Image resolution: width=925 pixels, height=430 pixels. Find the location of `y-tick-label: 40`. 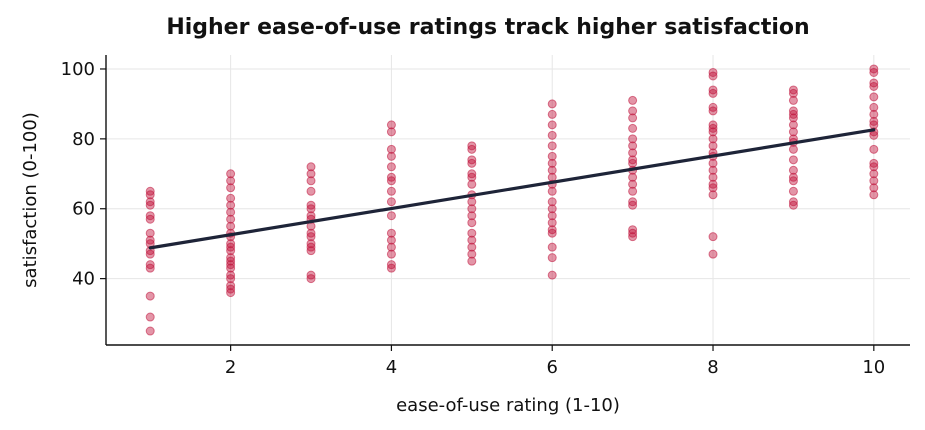

y-tick-label: 40 is located at coordinates (83, 279).